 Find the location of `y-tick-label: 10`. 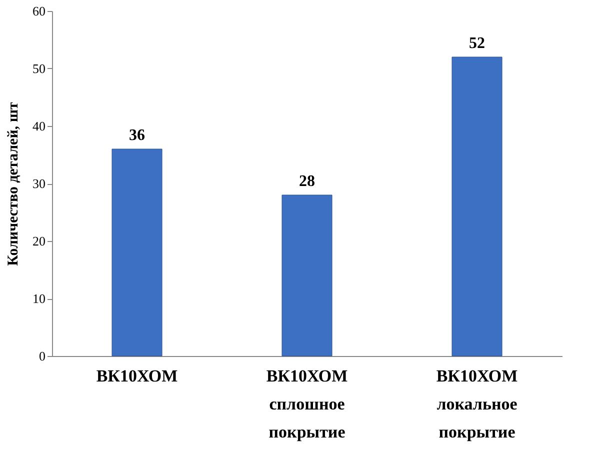

y-tick-label: 10 is located at coordinates (39, 298).